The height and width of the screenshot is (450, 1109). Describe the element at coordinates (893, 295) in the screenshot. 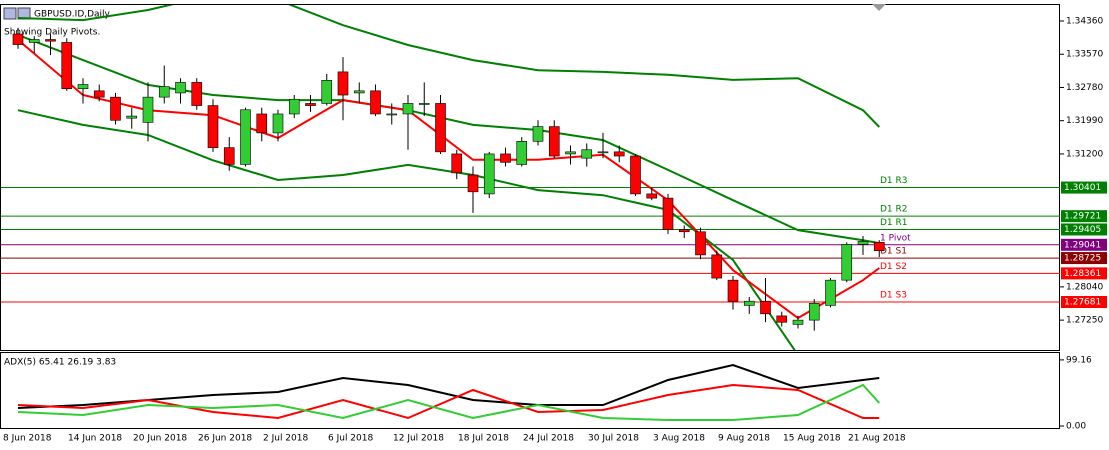

I see `pivot-label: D1 S3` at that location.